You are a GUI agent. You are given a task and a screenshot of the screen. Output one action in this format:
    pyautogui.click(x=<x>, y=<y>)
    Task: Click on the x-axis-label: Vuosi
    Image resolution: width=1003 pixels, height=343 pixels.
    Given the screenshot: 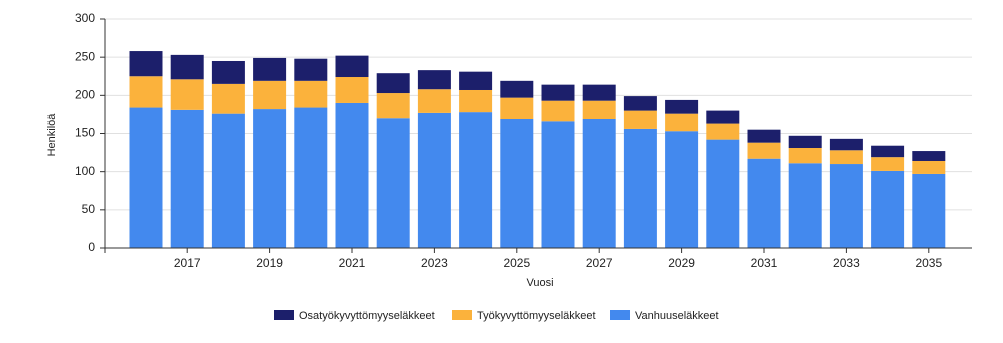 What is the action you would take?
    pyautogui.click(x=539, y=283)
    